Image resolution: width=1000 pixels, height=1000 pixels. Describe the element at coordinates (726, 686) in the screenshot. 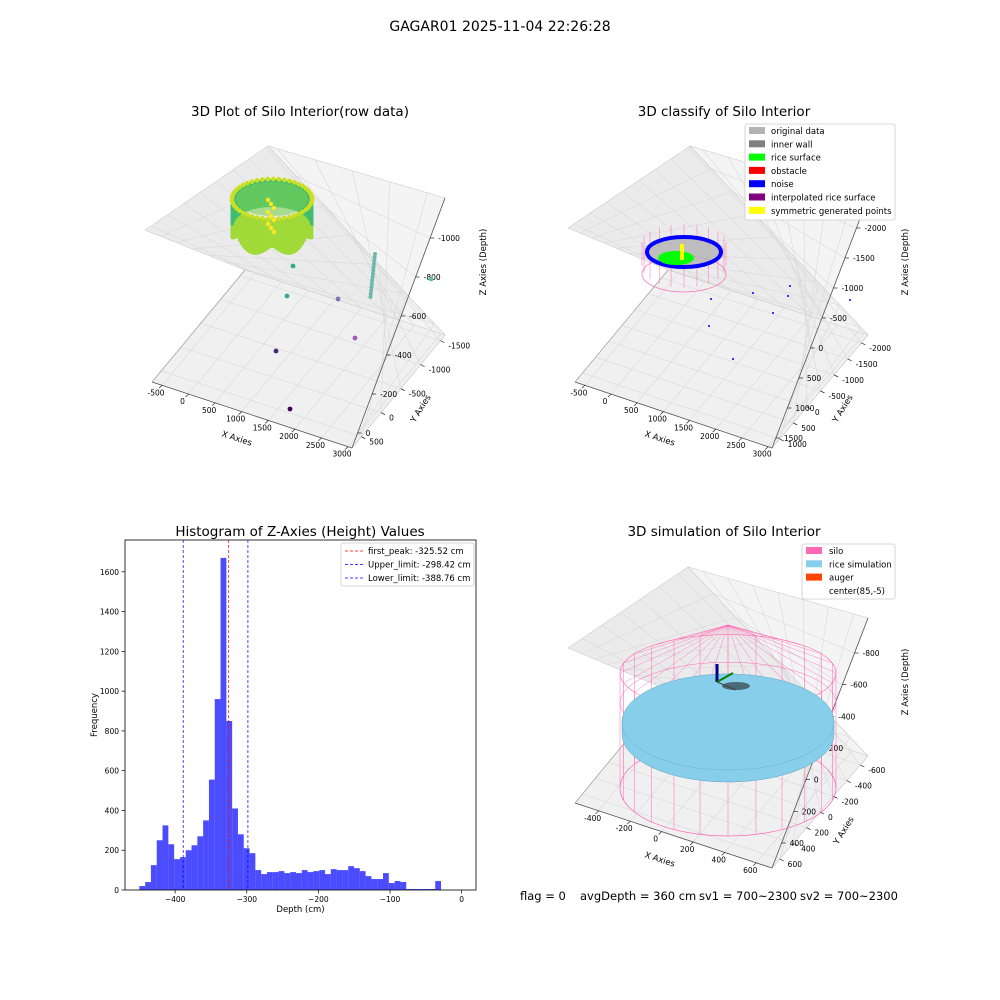

I see `center-x-arrow` at that location.